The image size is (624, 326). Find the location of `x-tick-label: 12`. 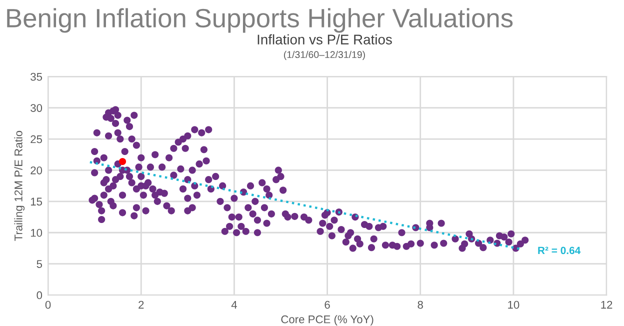

x-tick-label: 12 is located at coordinates (606, 304).